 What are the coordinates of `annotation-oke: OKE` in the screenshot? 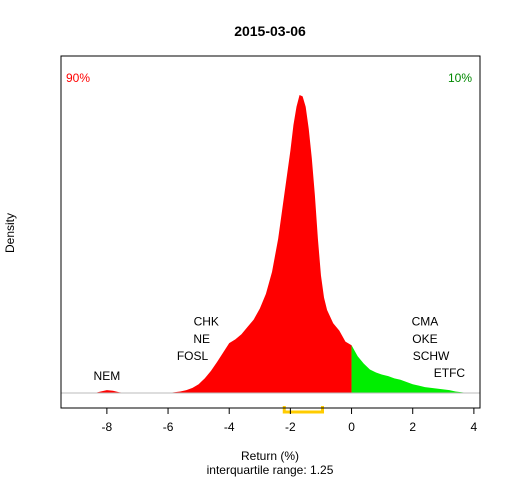 It's located at (424, 339).